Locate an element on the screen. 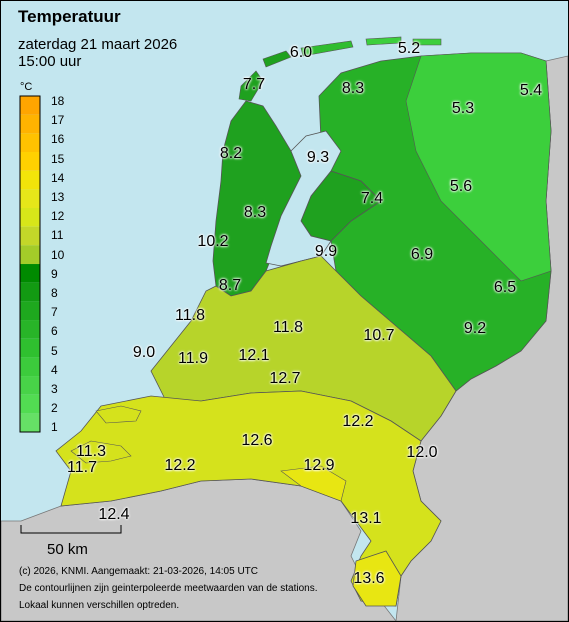 This screenshot has height=622, width=569. station-temperature: 11.7 is located at coordinates (82, 467).